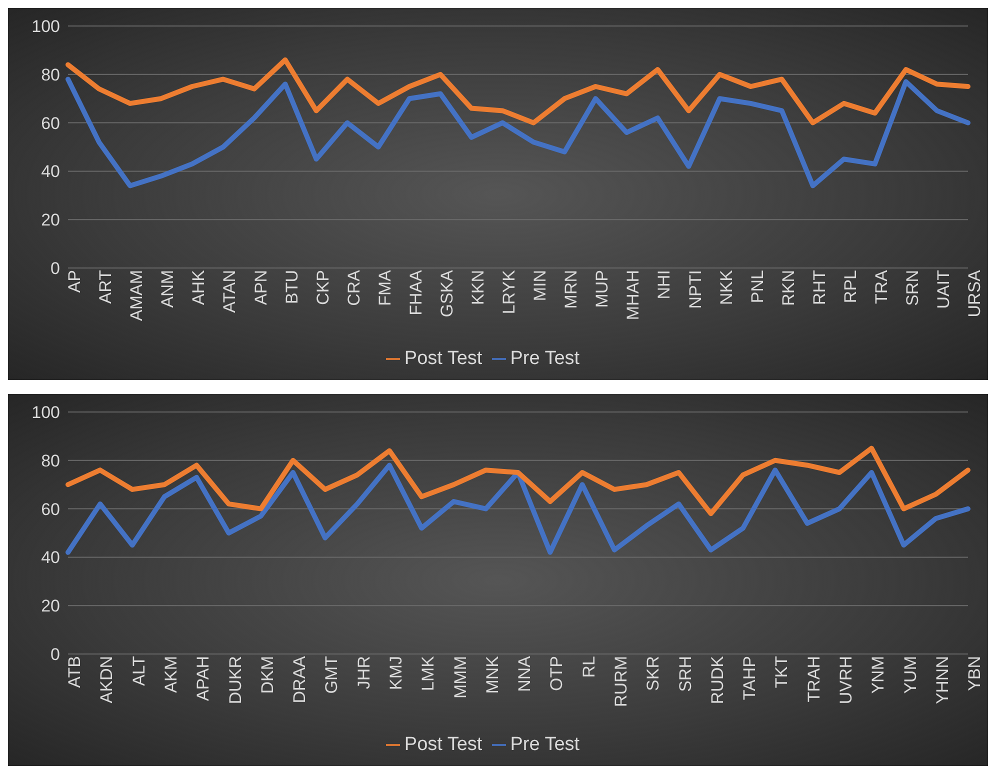 The height and width of the screenshot is (771, 996). I want to click on x-tick-label: FMA, so click(384, 287).